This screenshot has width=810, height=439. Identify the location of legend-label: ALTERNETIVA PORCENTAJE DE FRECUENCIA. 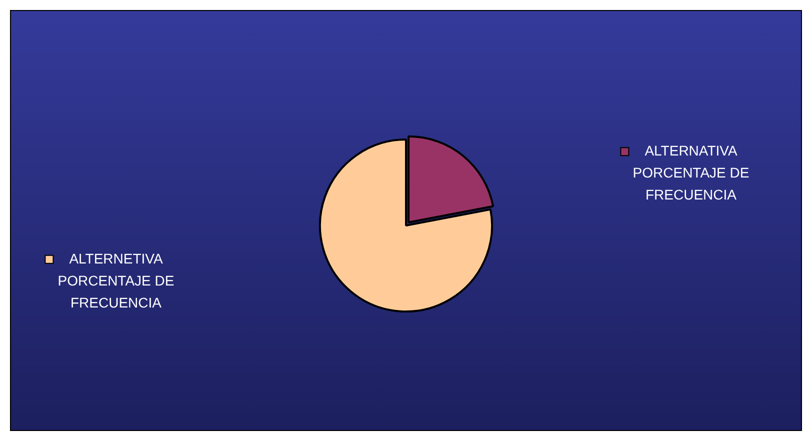
(116, 280).